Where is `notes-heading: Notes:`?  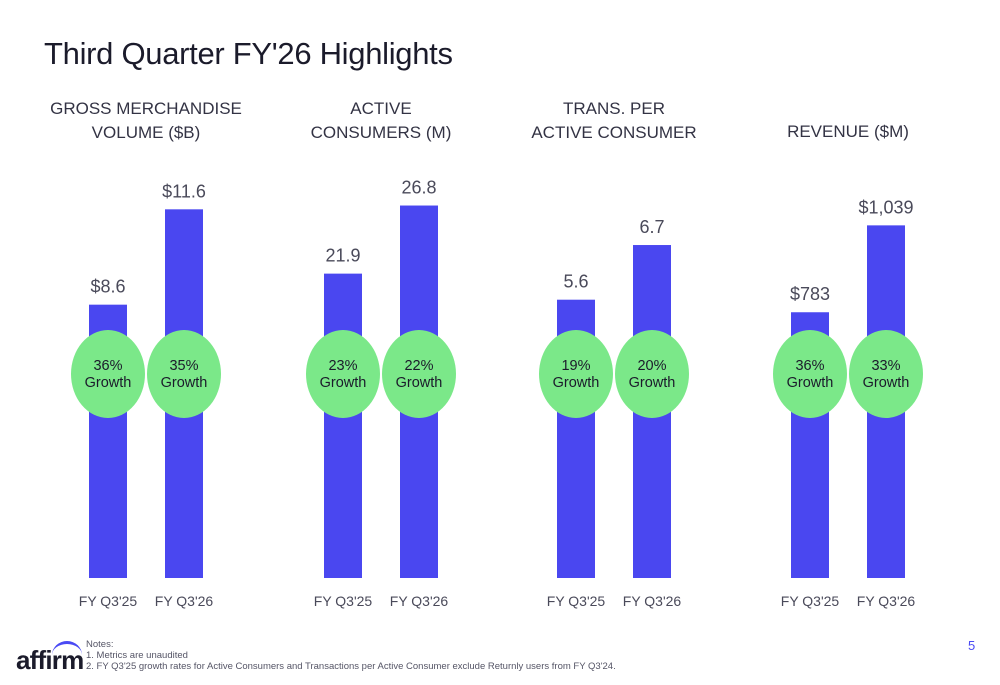 notes-heading: Notes: is located at coordinates (100, 644).